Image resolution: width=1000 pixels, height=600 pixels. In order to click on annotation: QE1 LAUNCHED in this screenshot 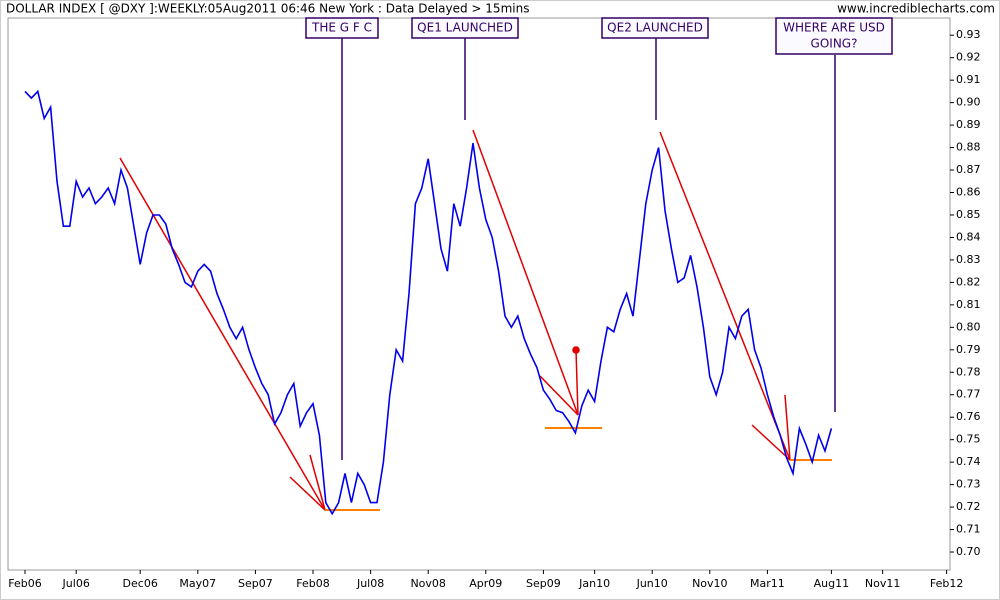, I will do `click(465, 28)`.